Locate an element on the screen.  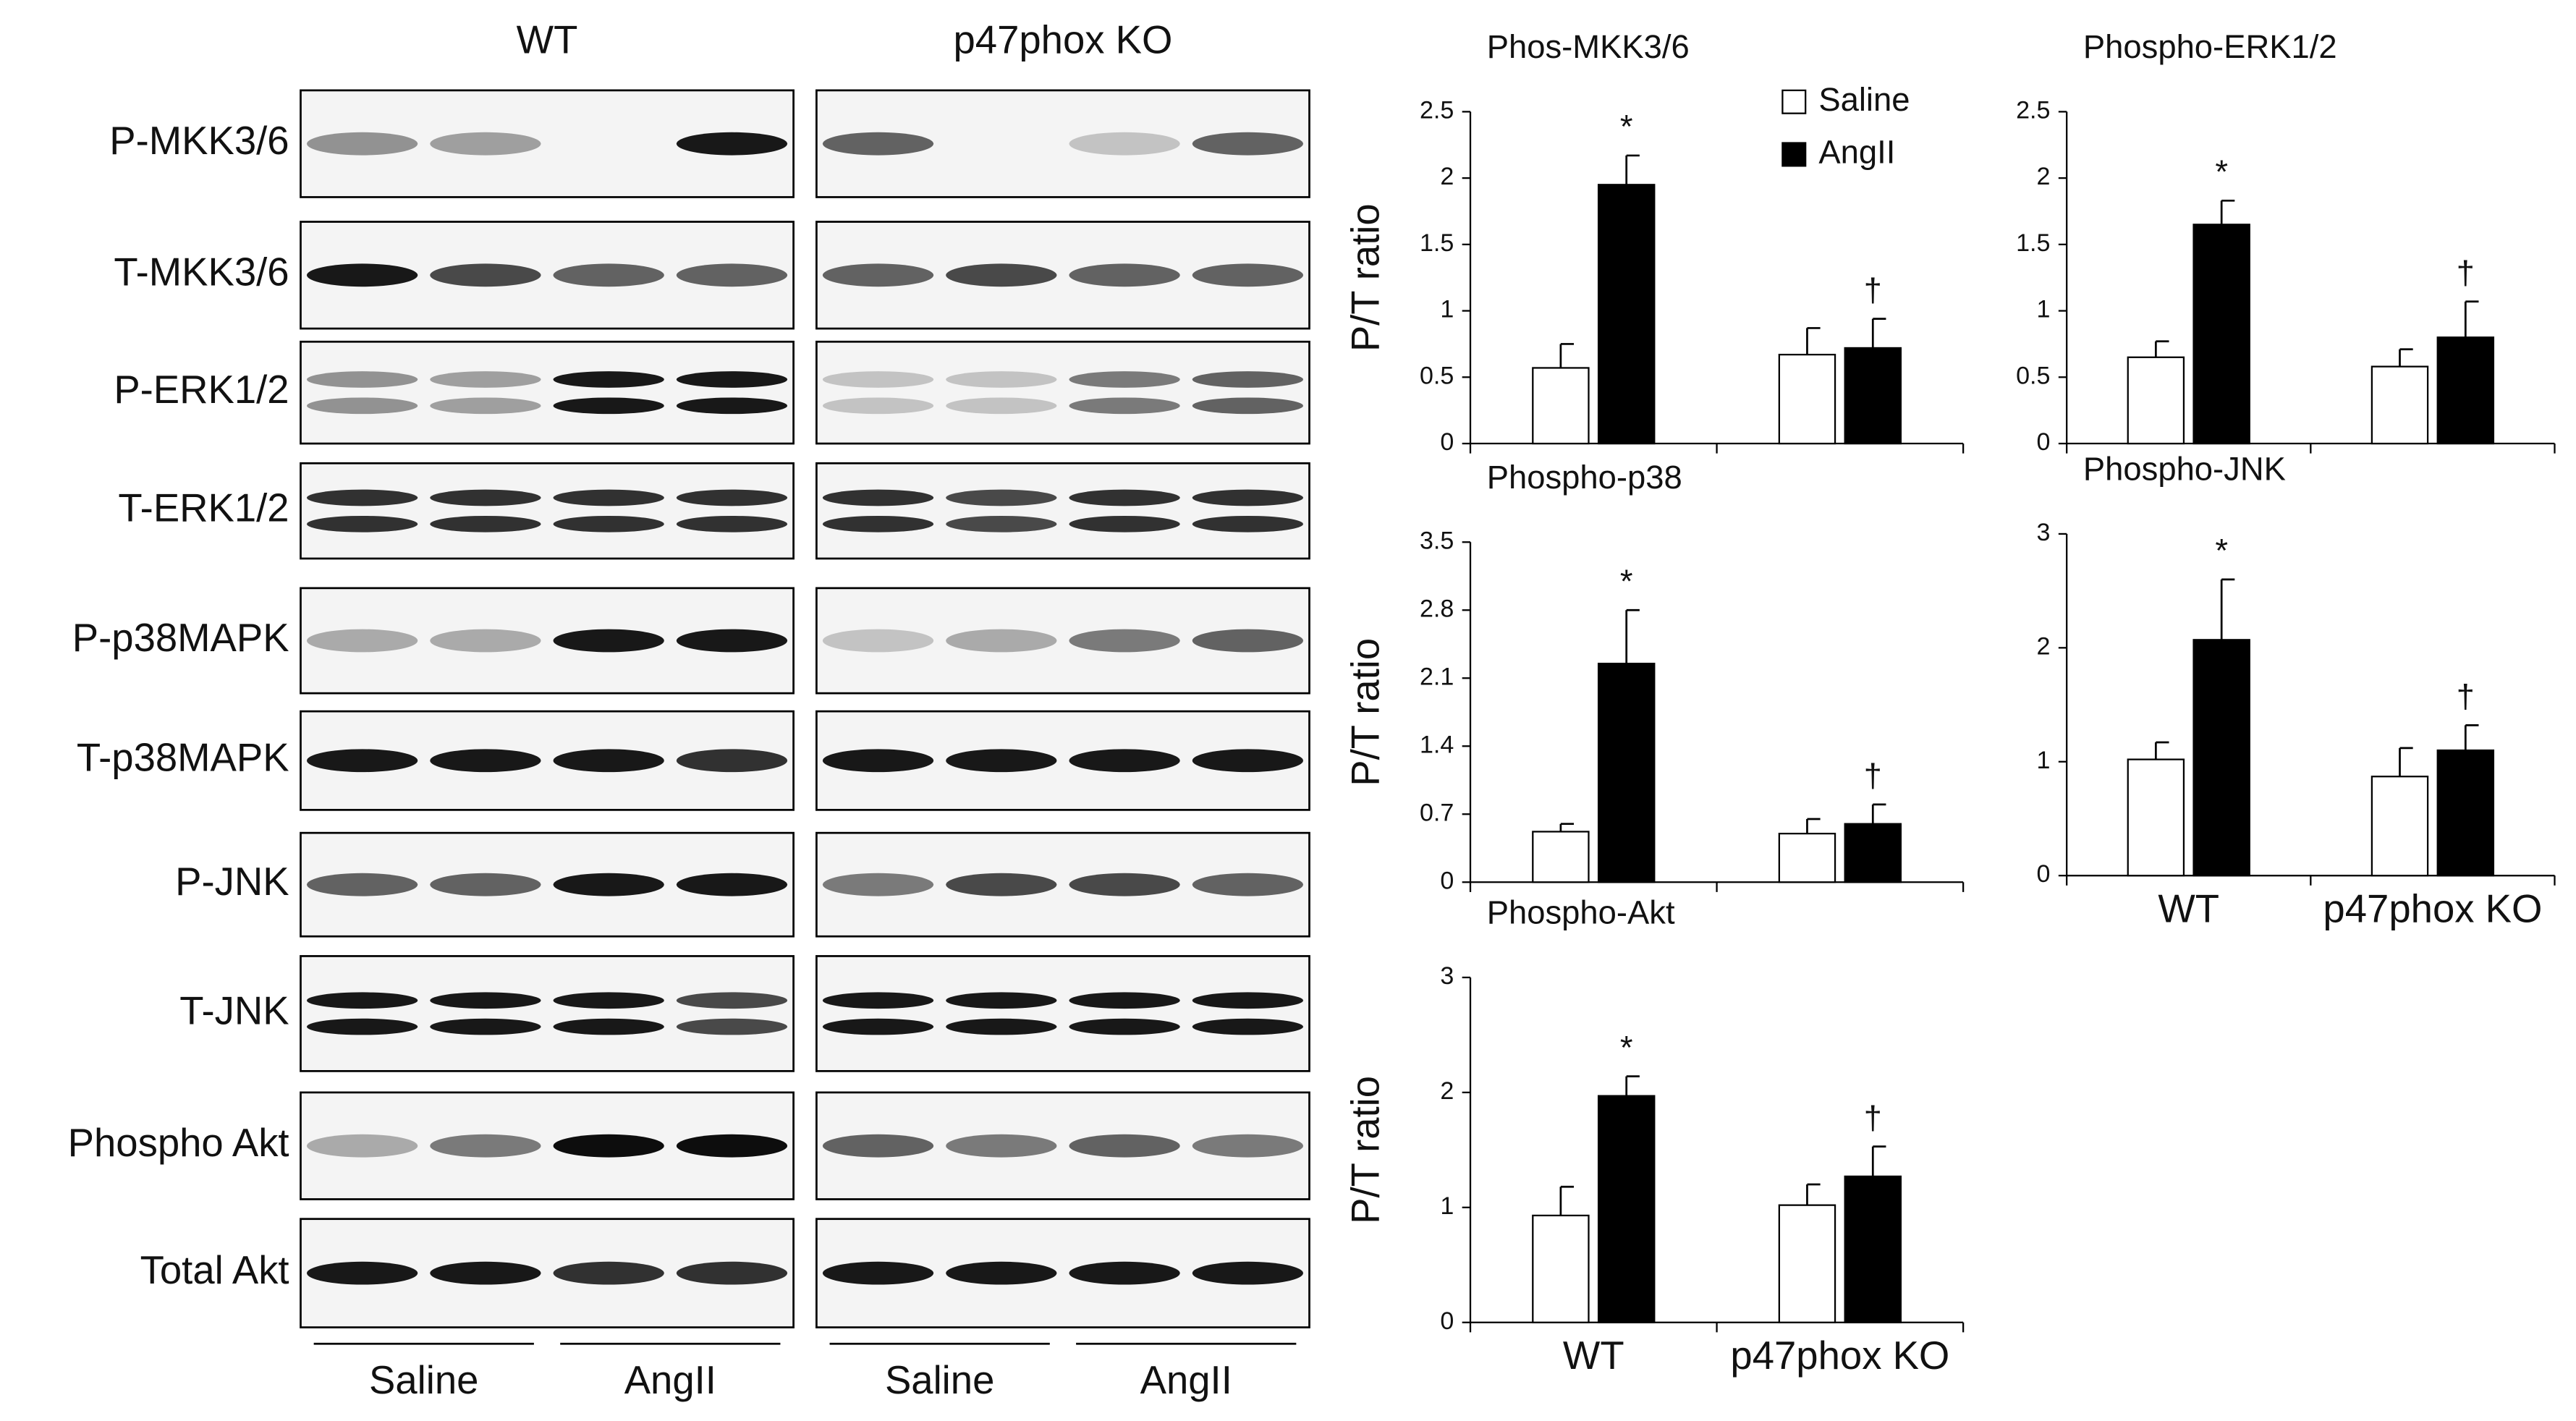
legend-swatch is located at coordinates (1794, 155).